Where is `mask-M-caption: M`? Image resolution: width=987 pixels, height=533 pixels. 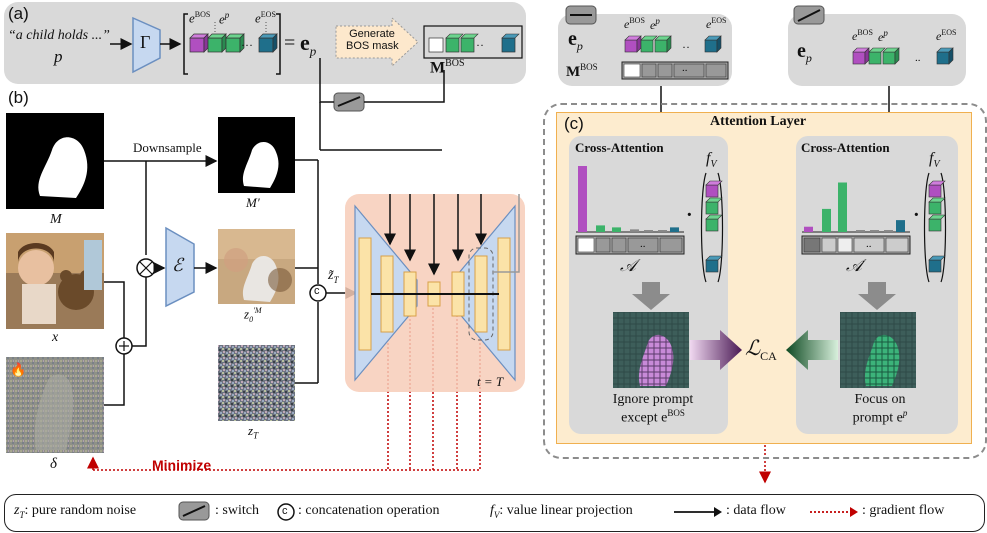
mask-M-caption: M is located at coordinates (56, 219).